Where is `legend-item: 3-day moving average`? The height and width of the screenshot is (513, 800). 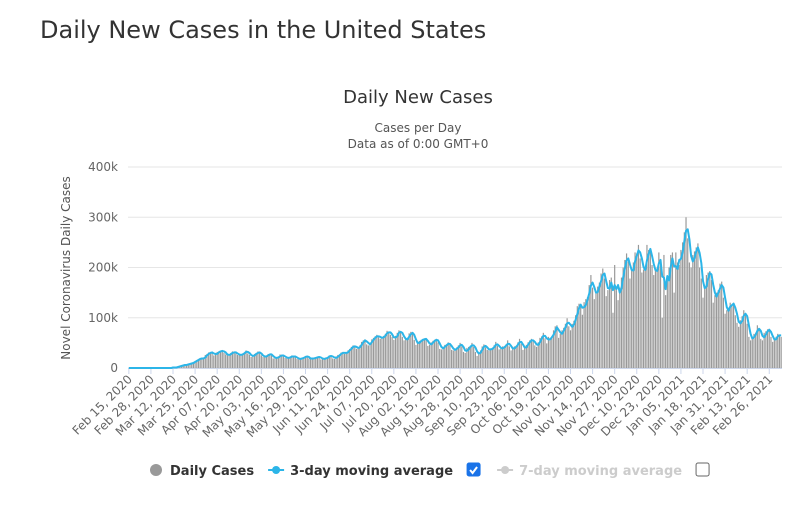 legend-item: 3-day moving average is located at coordinates (360, 471).